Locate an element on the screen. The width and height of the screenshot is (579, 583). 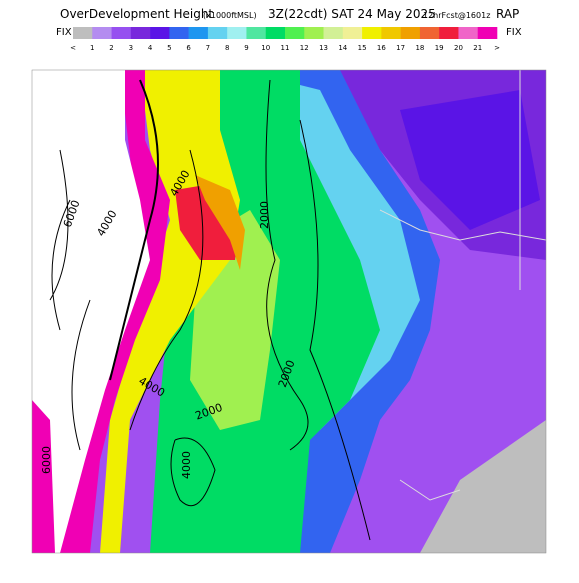
colorbar-tick: 16 is located at coordinates (381, 48).